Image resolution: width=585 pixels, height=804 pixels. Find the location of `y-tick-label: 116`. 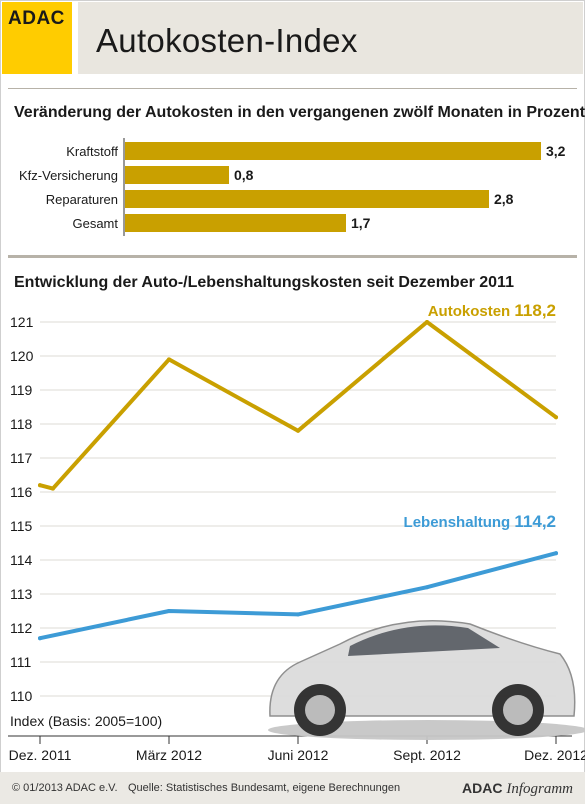

y-tick-label: 116 is located at coordinates (21, 492).